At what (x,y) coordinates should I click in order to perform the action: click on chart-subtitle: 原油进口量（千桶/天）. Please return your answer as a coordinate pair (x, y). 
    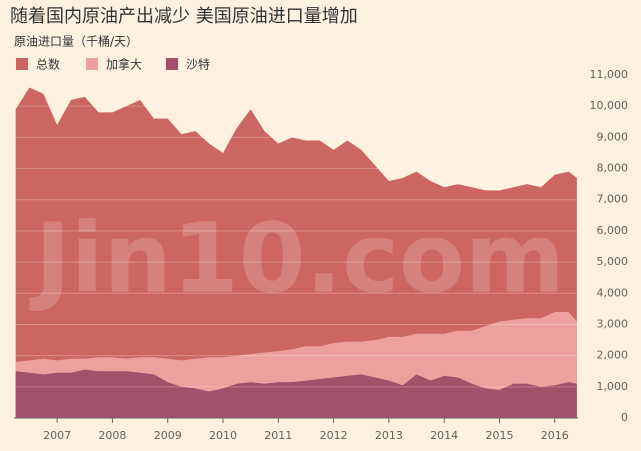
    Looking at the image, I should click on (76, 41).